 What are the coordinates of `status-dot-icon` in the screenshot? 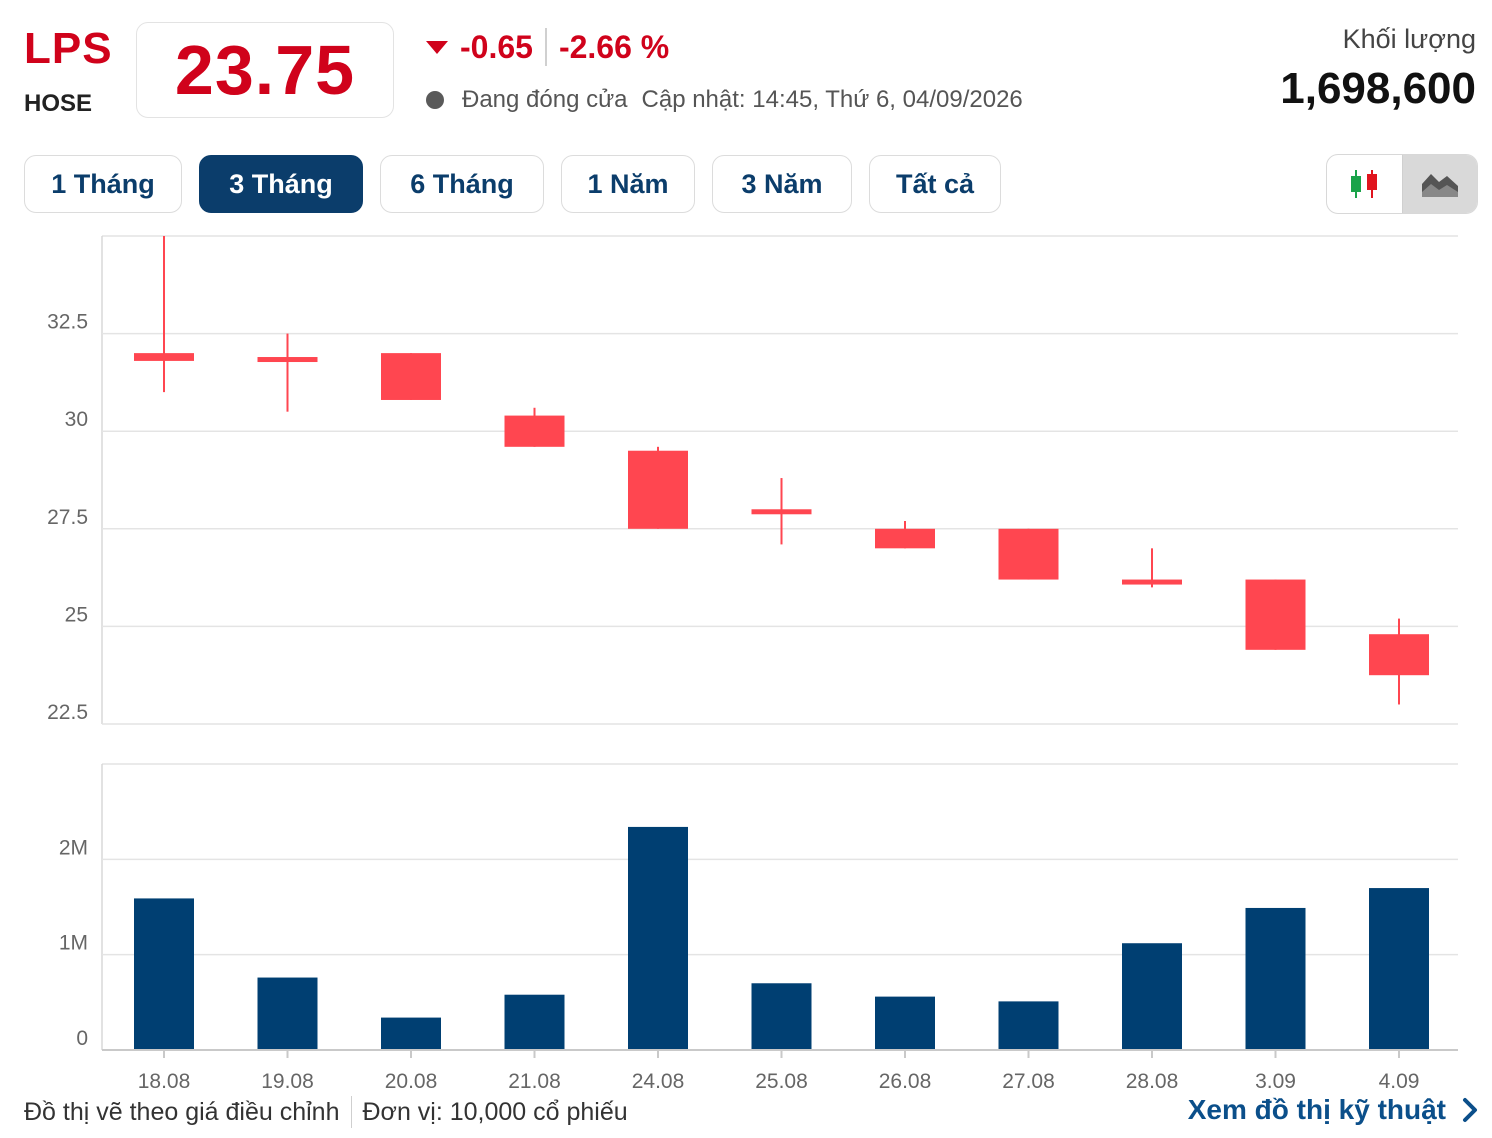 It's located at (435, 100).